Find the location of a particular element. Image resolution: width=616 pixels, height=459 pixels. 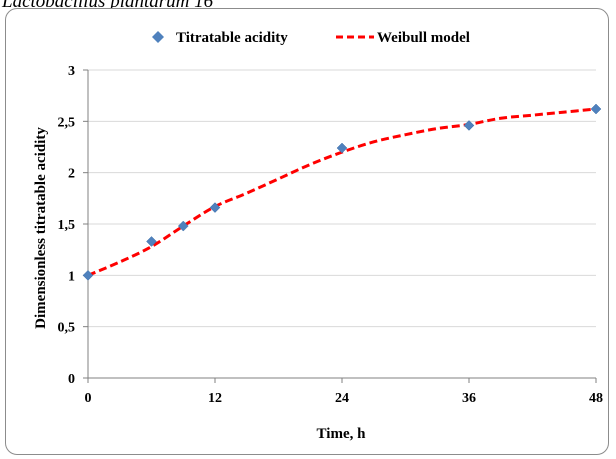

legend-diamond-marker is located at coordinates (158, 37).